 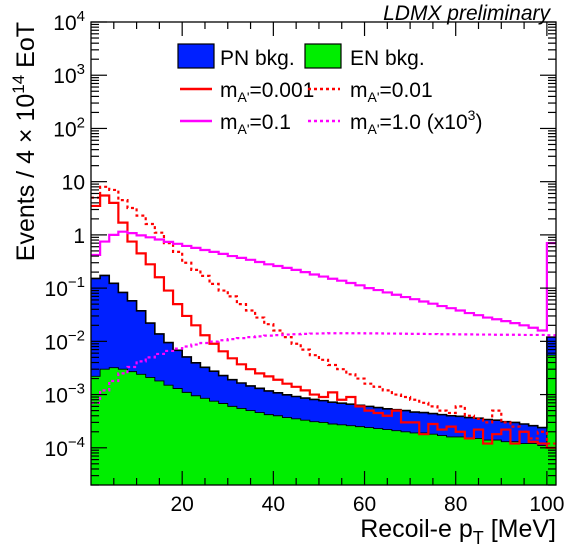 What do you see at coordinates (391, 92) in the screenshot?
I see `legend-label-m001: mA'=0.01` at bounding box center [391, 92].